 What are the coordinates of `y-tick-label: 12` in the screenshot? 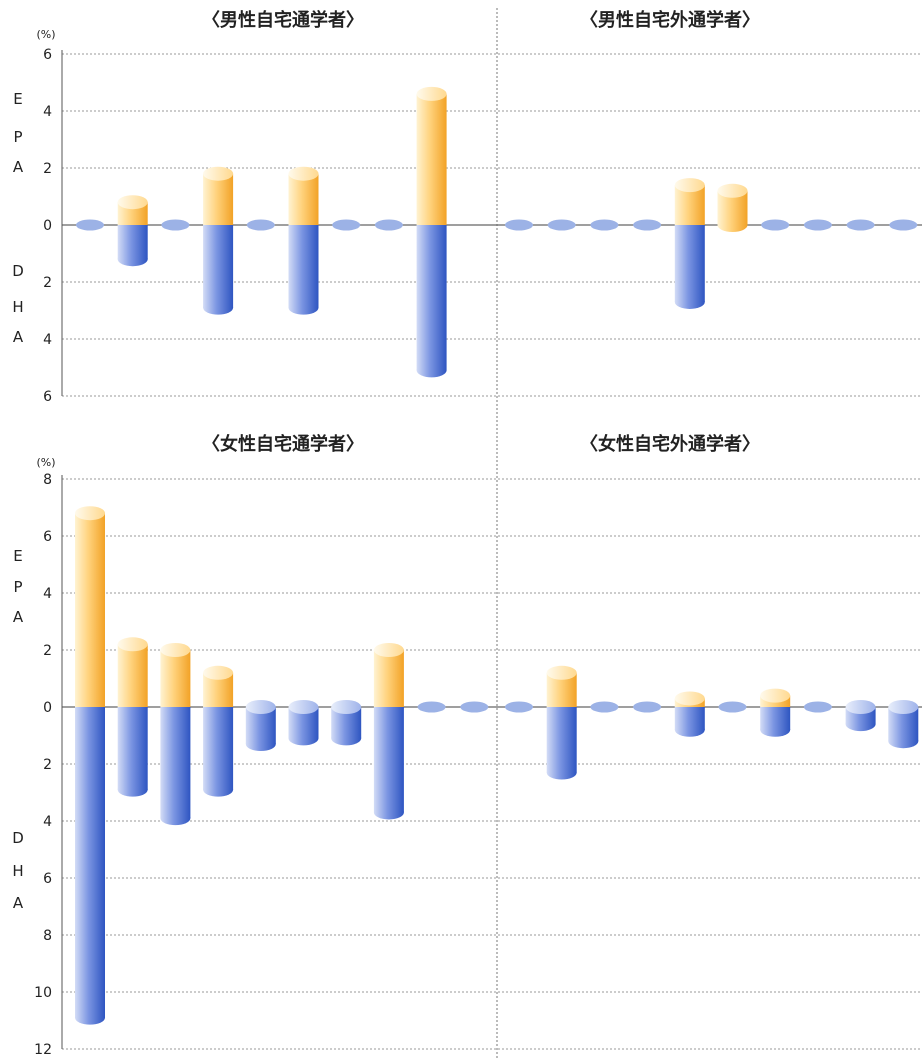 It's located at (43, 1050).